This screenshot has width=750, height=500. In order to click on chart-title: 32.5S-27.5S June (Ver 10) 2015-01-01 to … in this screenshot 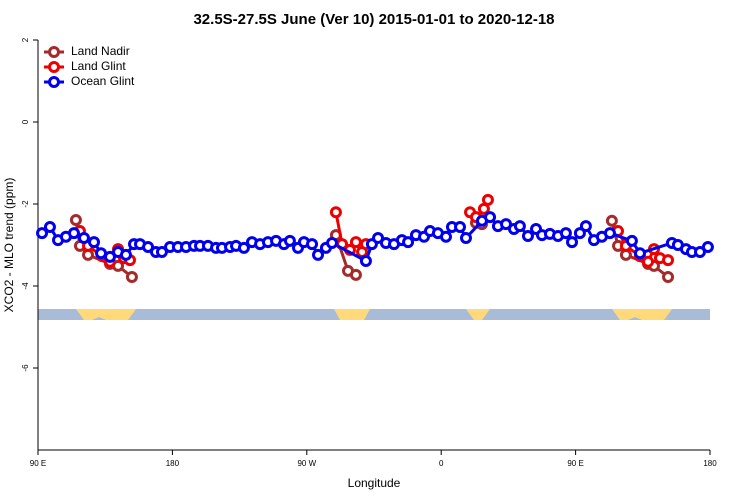, I will do `click(373, 19)`.